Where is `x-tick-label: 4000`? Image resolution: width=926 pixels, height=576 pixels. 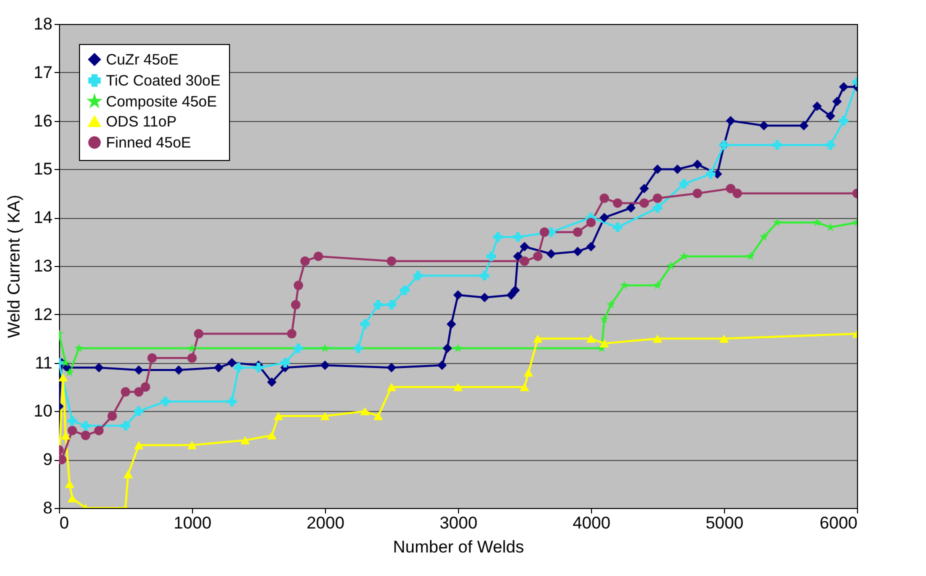 x-tick-label: 4000 is located at coordinates (591, 523).